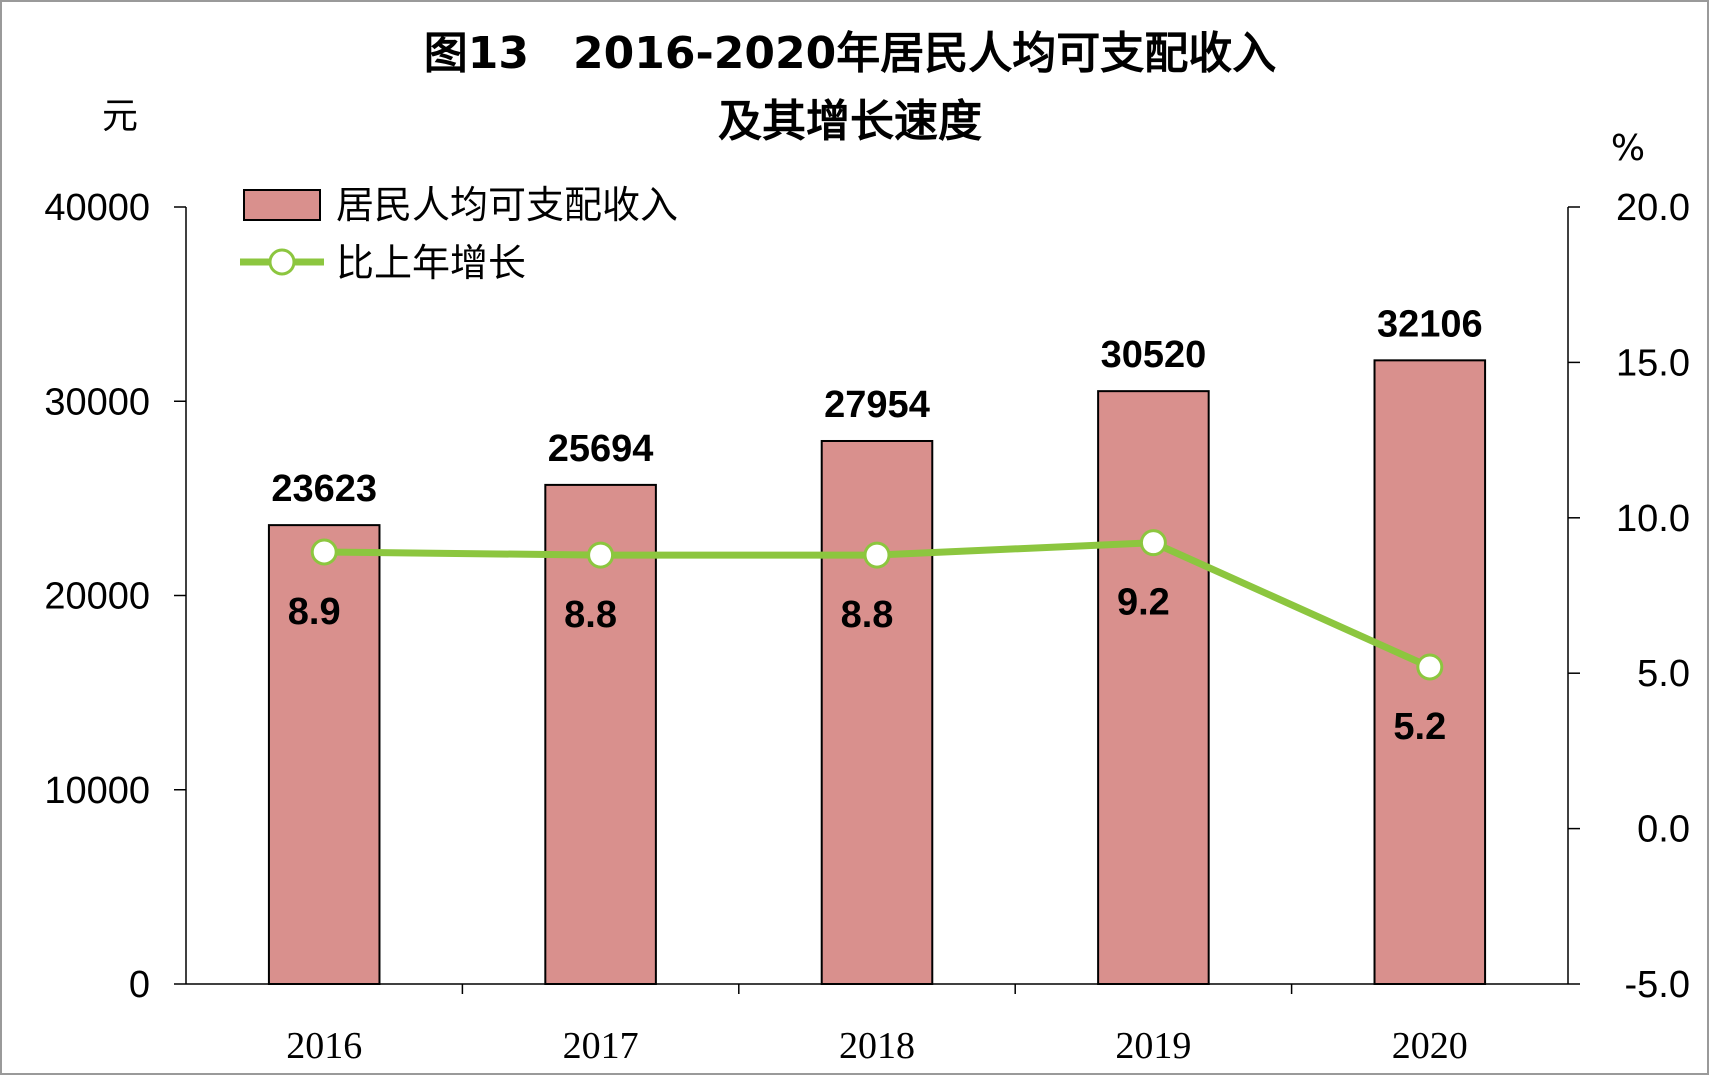  I want to click on growth-point-2019, so click(1153, 543).